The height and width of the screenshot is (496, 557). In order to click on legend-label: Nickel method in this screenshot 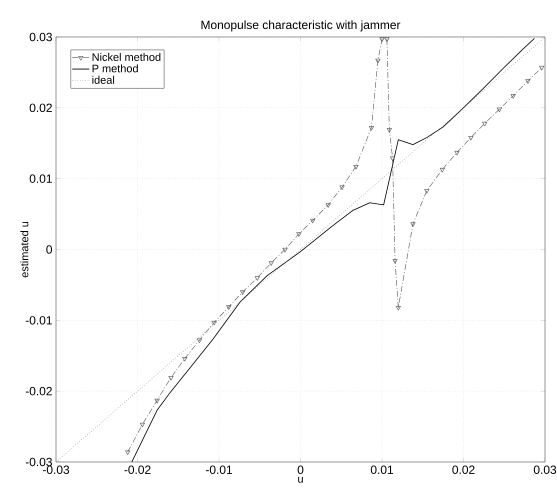, I will do `click(126, 56)`.